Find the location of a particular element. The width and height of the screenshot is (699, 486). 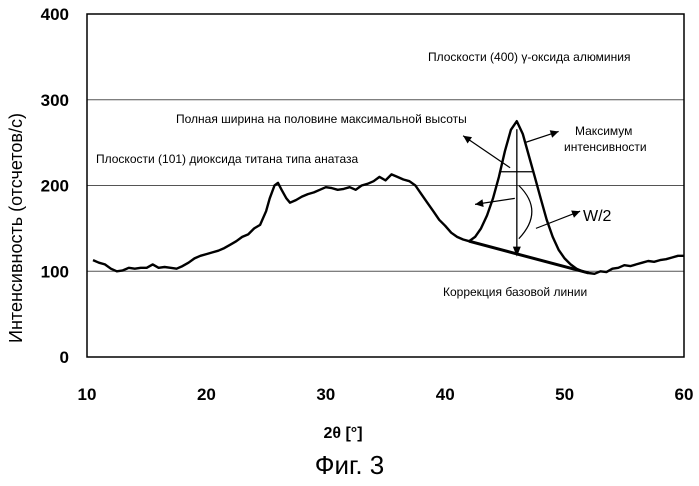

y-axis-ticks: 0 100 200 300 400 is located at coordinates (55, 186).